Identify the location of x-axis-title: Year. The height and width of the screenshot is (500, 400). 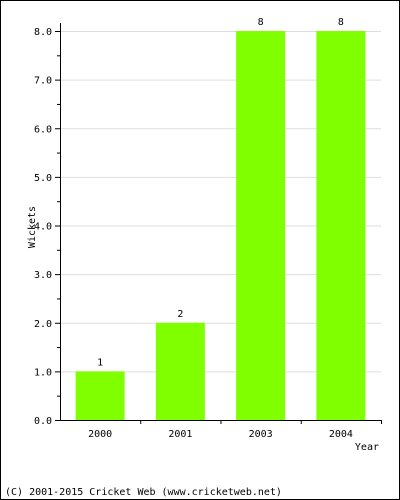
(367, 447).